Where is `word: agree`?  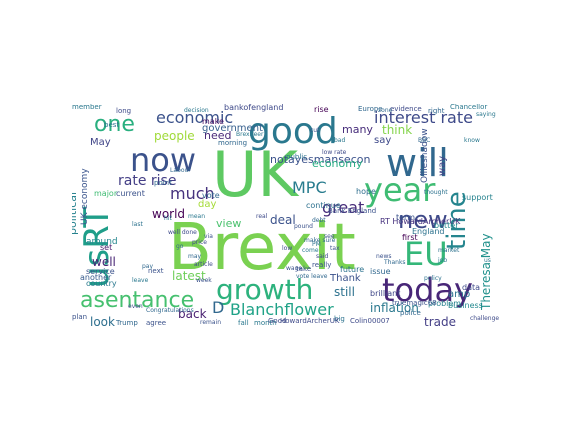 word: agree is located at coordinates (156, 323).